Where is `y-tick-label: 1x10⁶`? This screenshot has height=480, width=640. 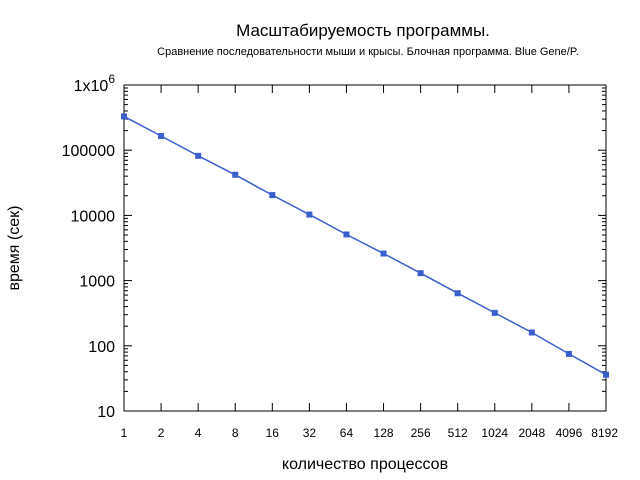
y-tick-label: 1x10⁶ is located at coordinates (95, 83).